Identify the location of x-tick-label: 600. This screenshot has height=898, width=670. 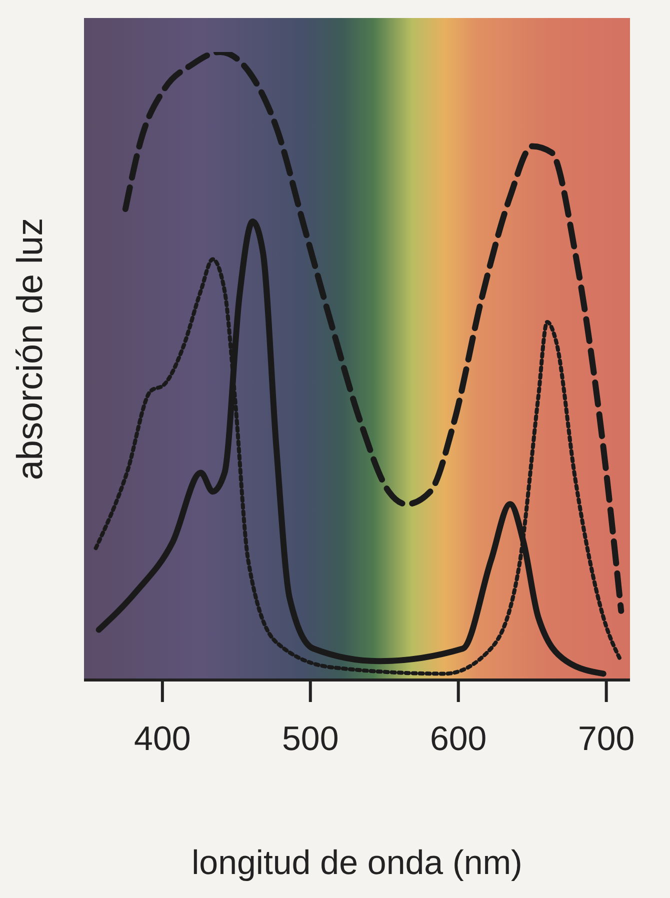
(458, 739).